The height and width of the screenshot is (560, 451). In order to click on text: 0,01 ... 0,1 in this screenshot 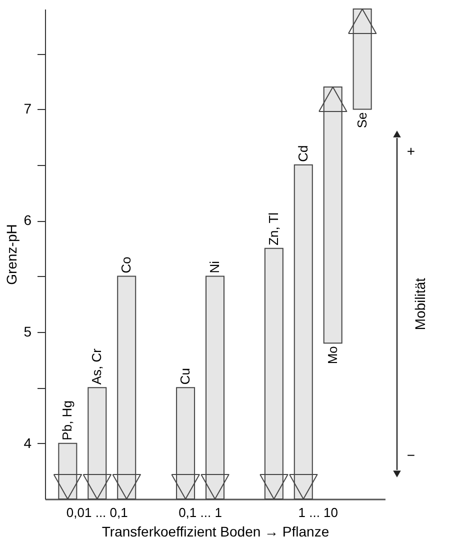, I will do `click(97, 512)`.